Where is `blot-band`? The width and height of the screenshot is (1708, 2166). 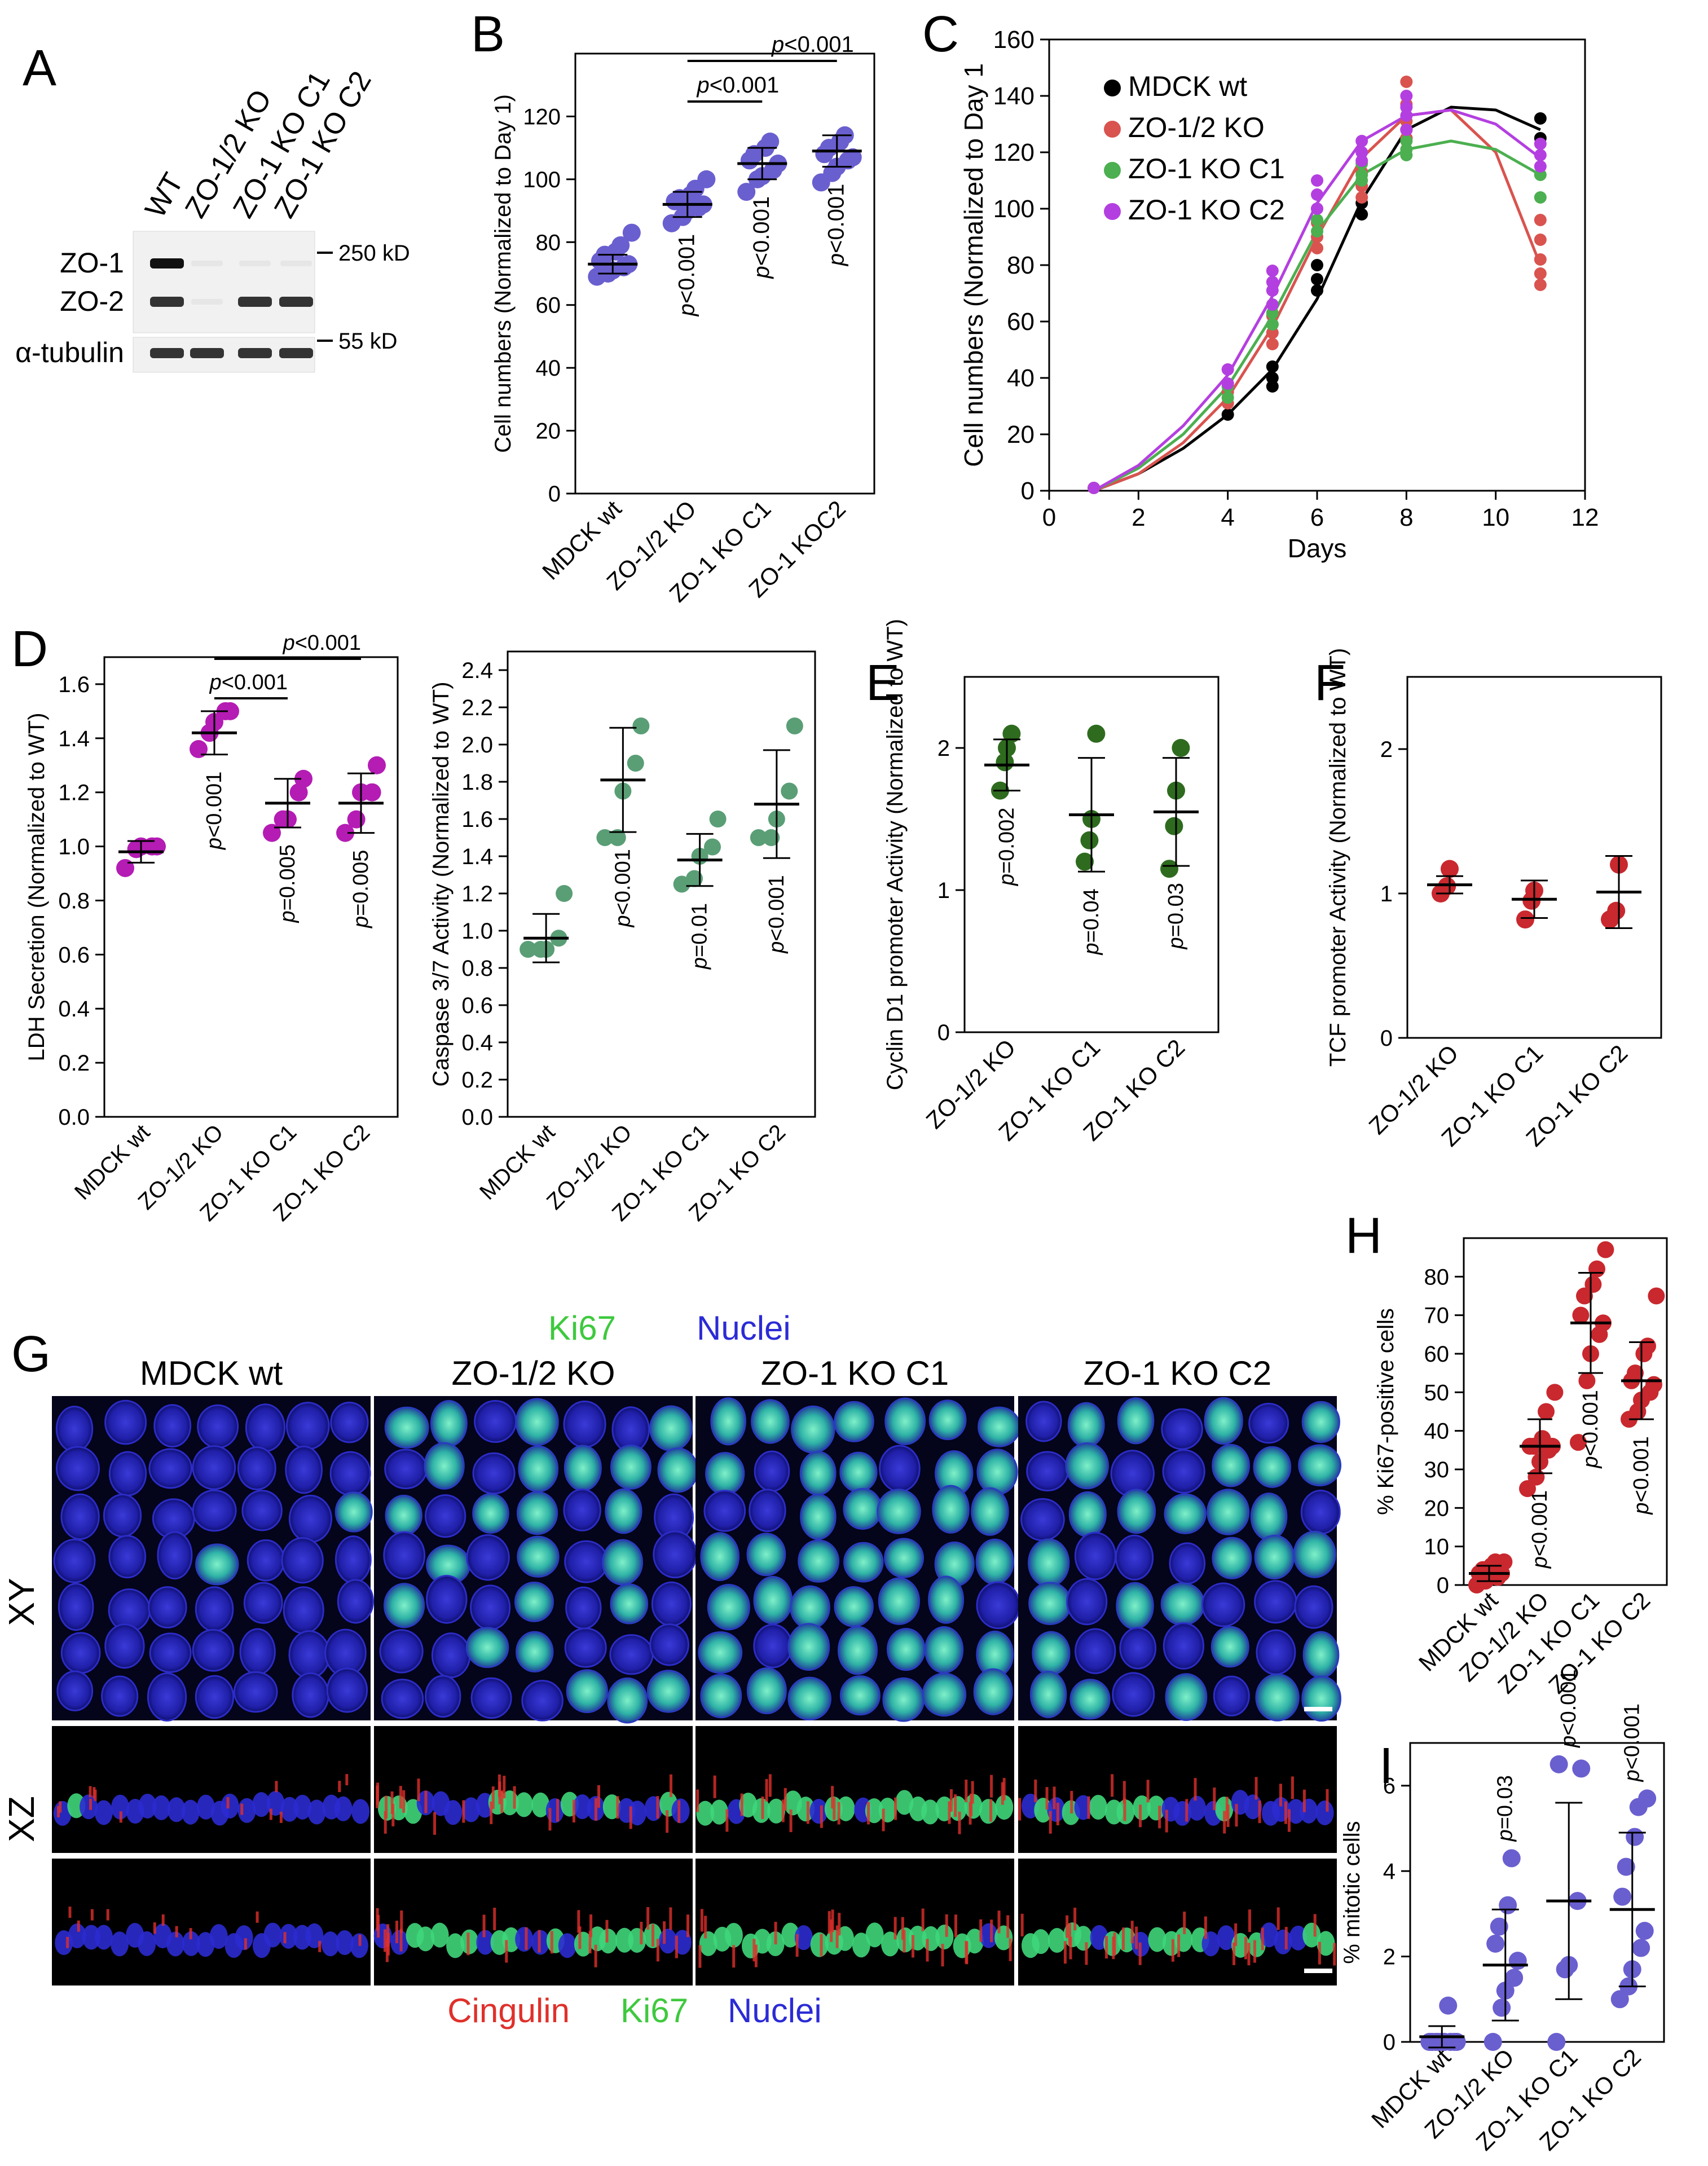
blot-band is located at coordinates (167, 353).